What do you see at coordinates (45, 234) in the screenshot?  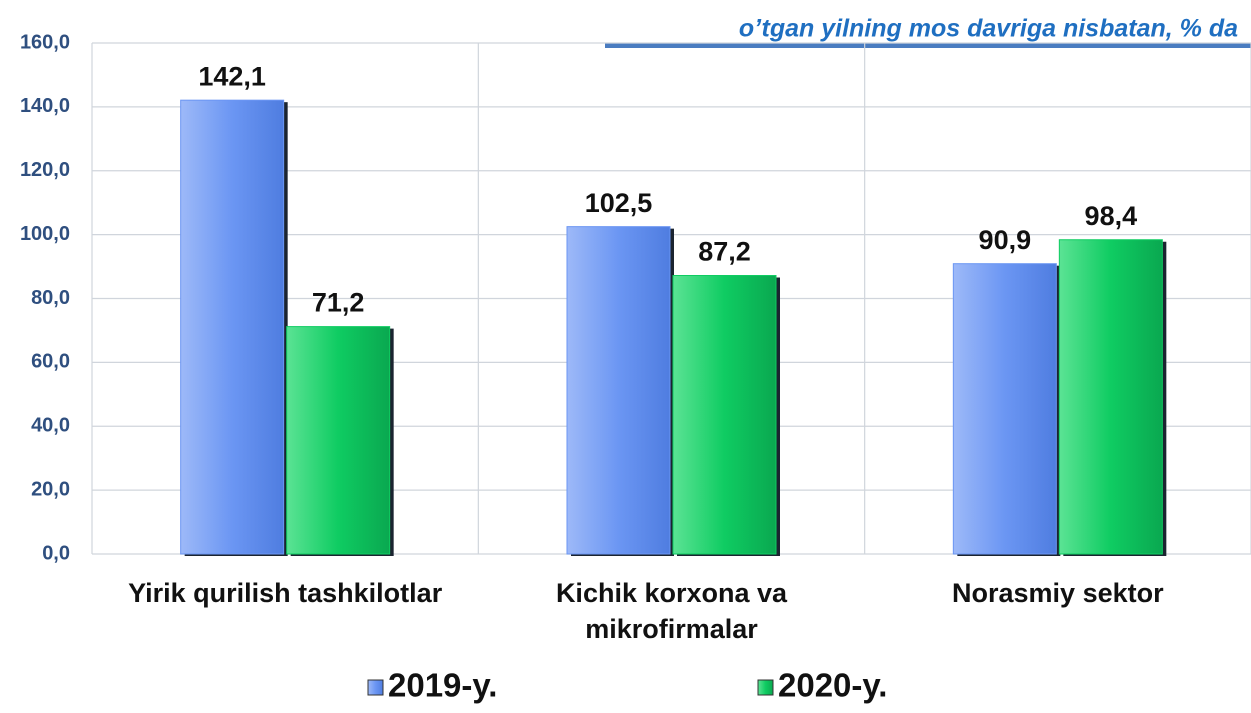 I see `y-tick-label: 100,0` at bounding box center [45, 234].